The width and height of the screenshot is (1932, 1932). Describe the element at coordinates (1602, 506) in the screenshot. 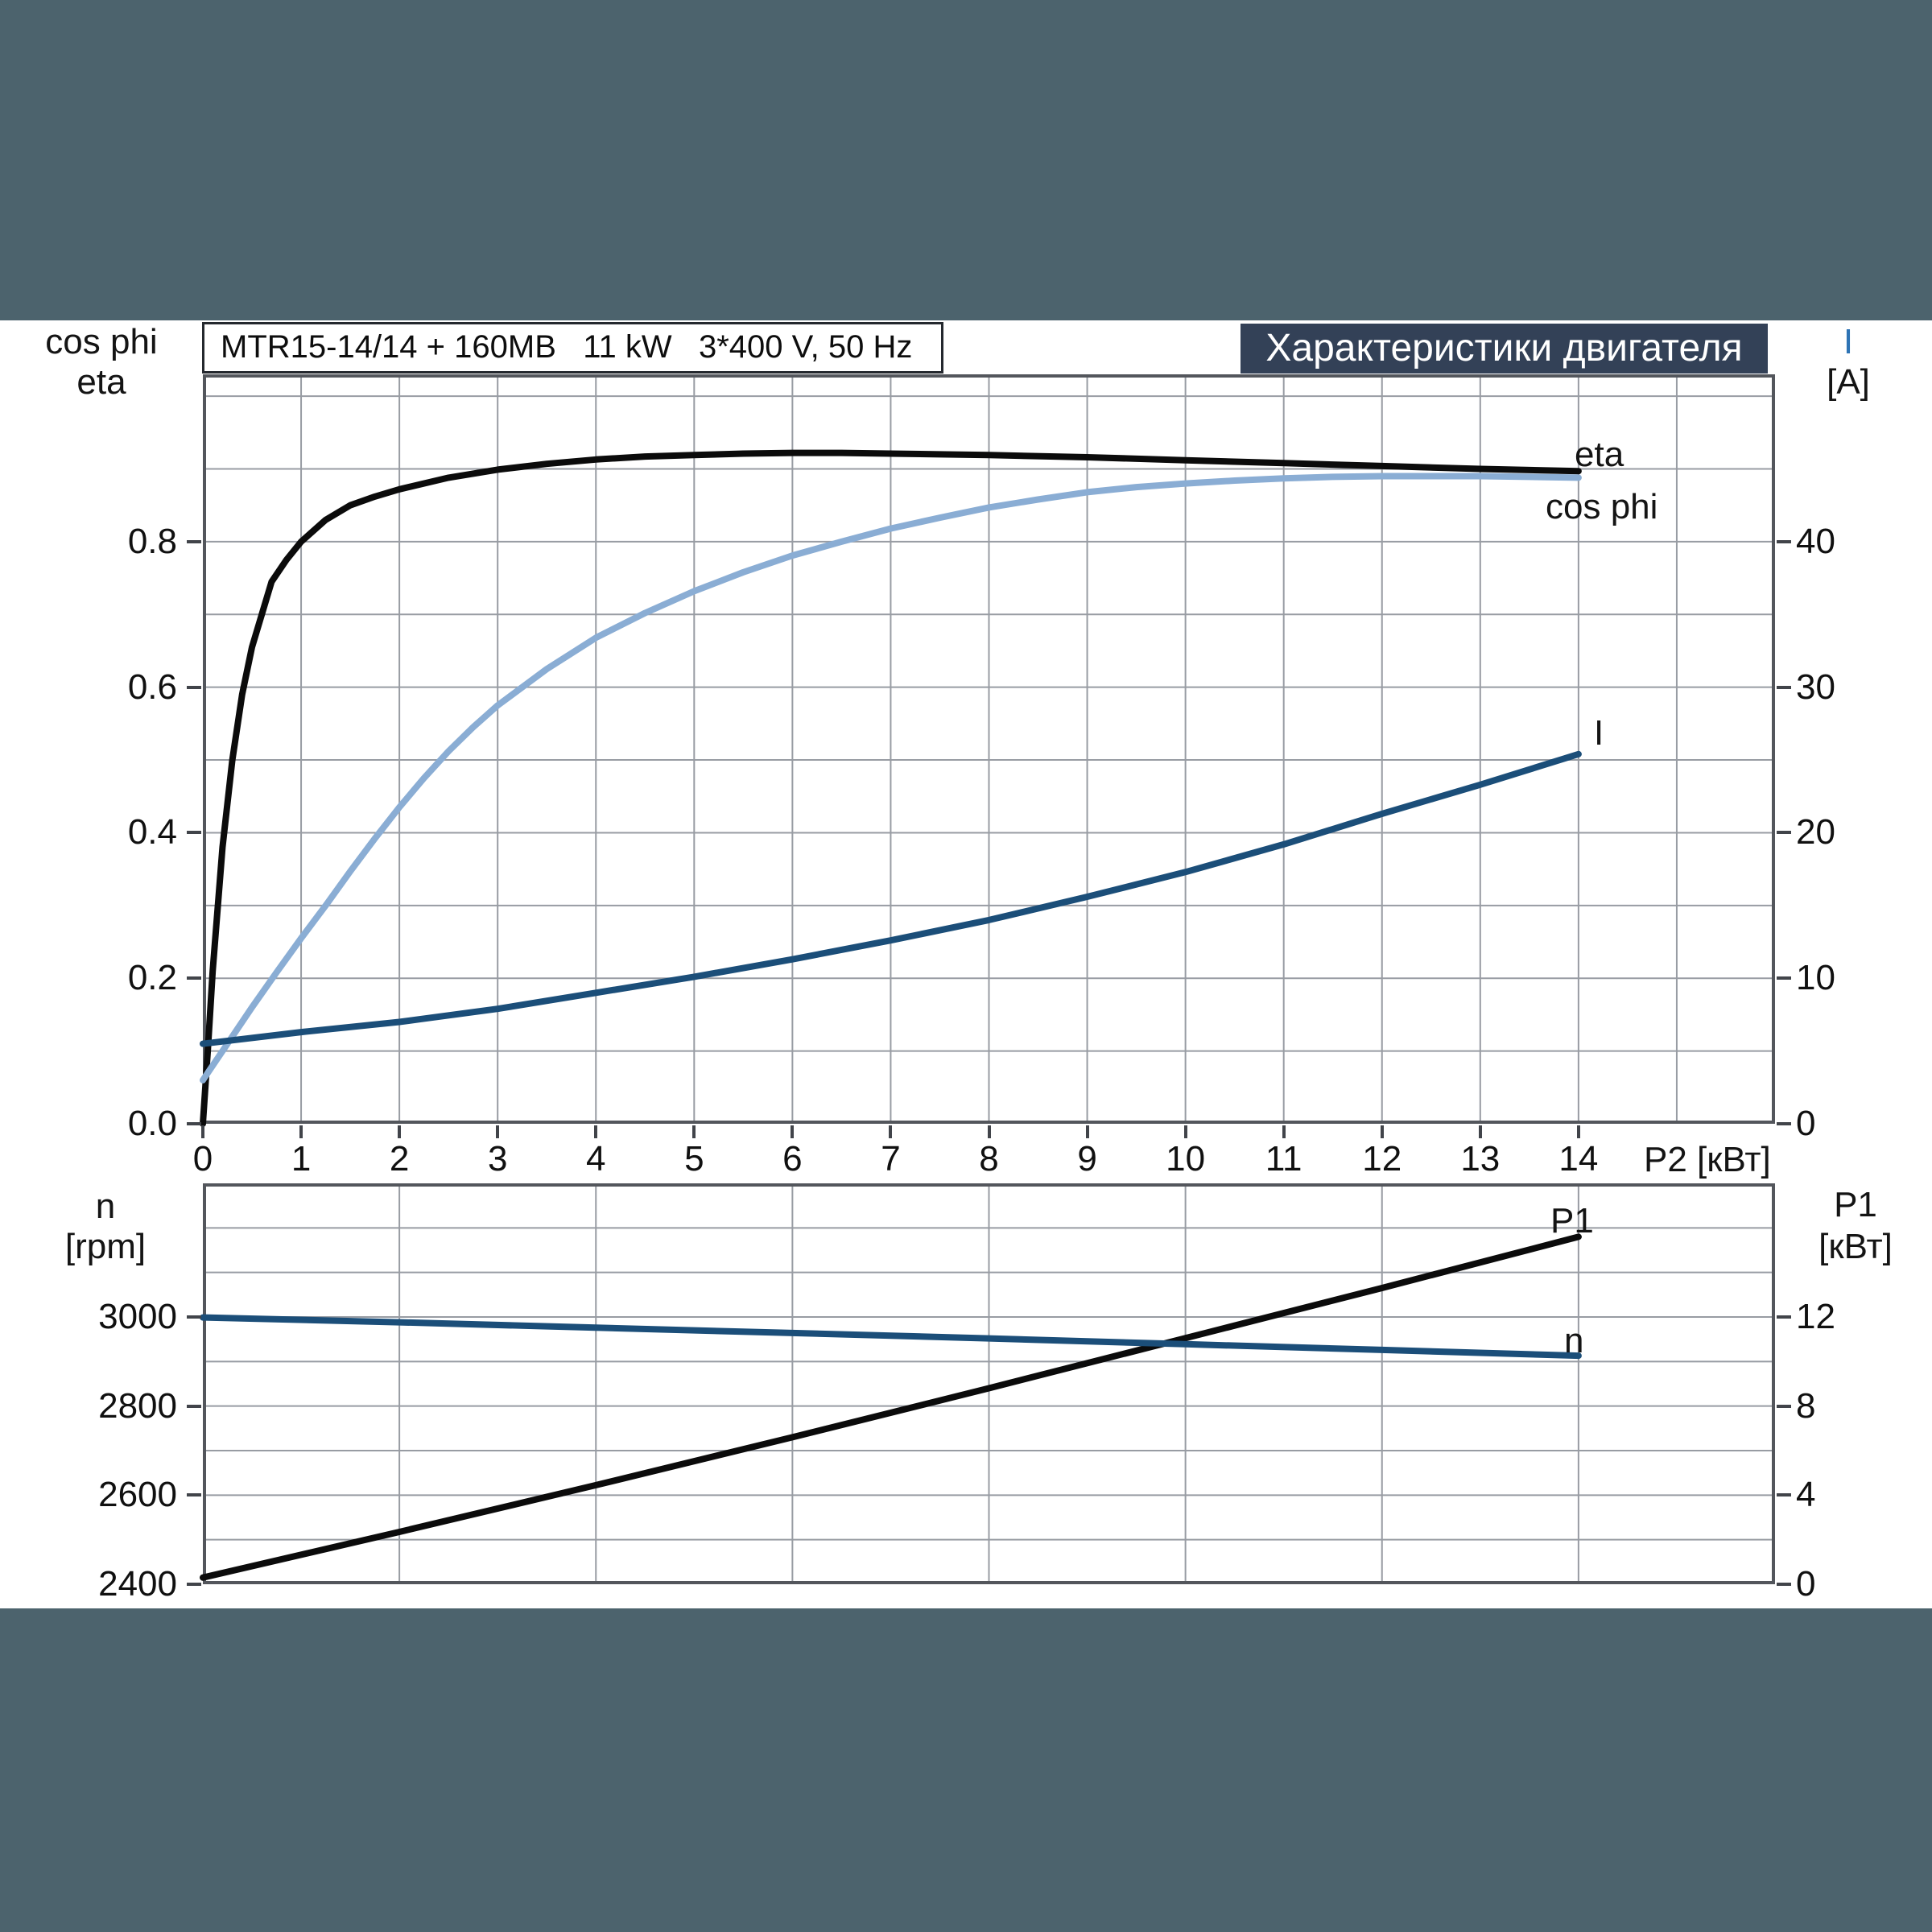

I see `cosphi-curve-label: cos phi` at that location.